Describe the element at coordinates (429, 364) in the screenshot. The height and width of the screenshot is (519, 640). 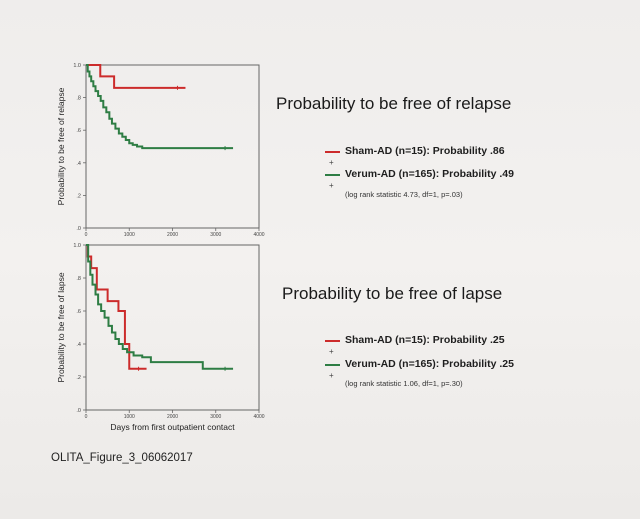
I see `chart-2-legend-verum: Verum-AD (n=165): Probability .25` at that location.